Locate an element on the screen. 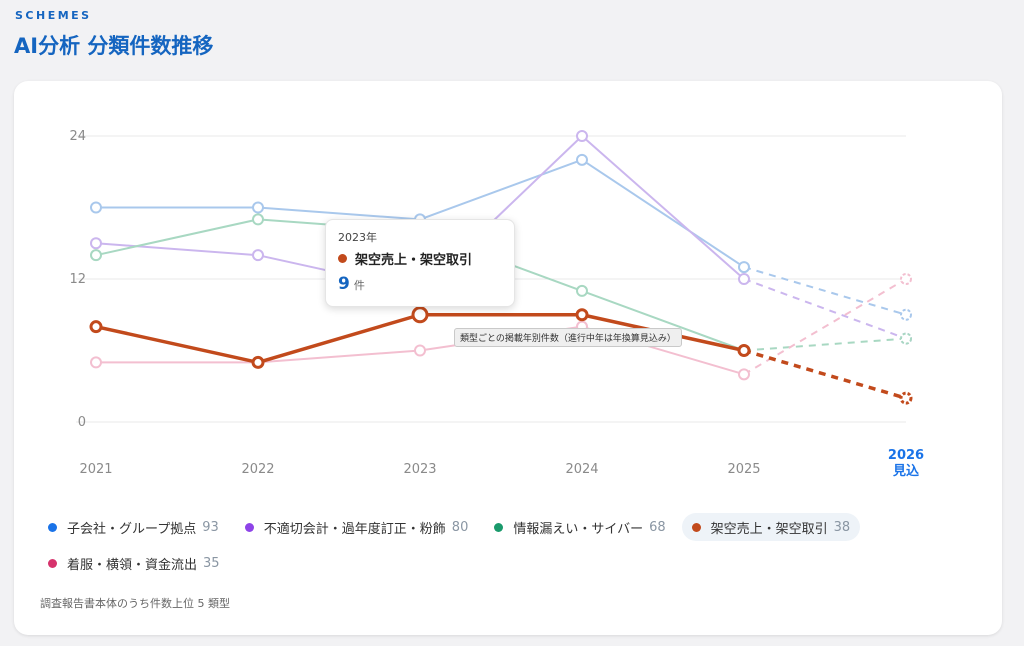 This screenshot has width=1024, height=646. tooltip-unit: 件 is located at coordinates (359, 285).